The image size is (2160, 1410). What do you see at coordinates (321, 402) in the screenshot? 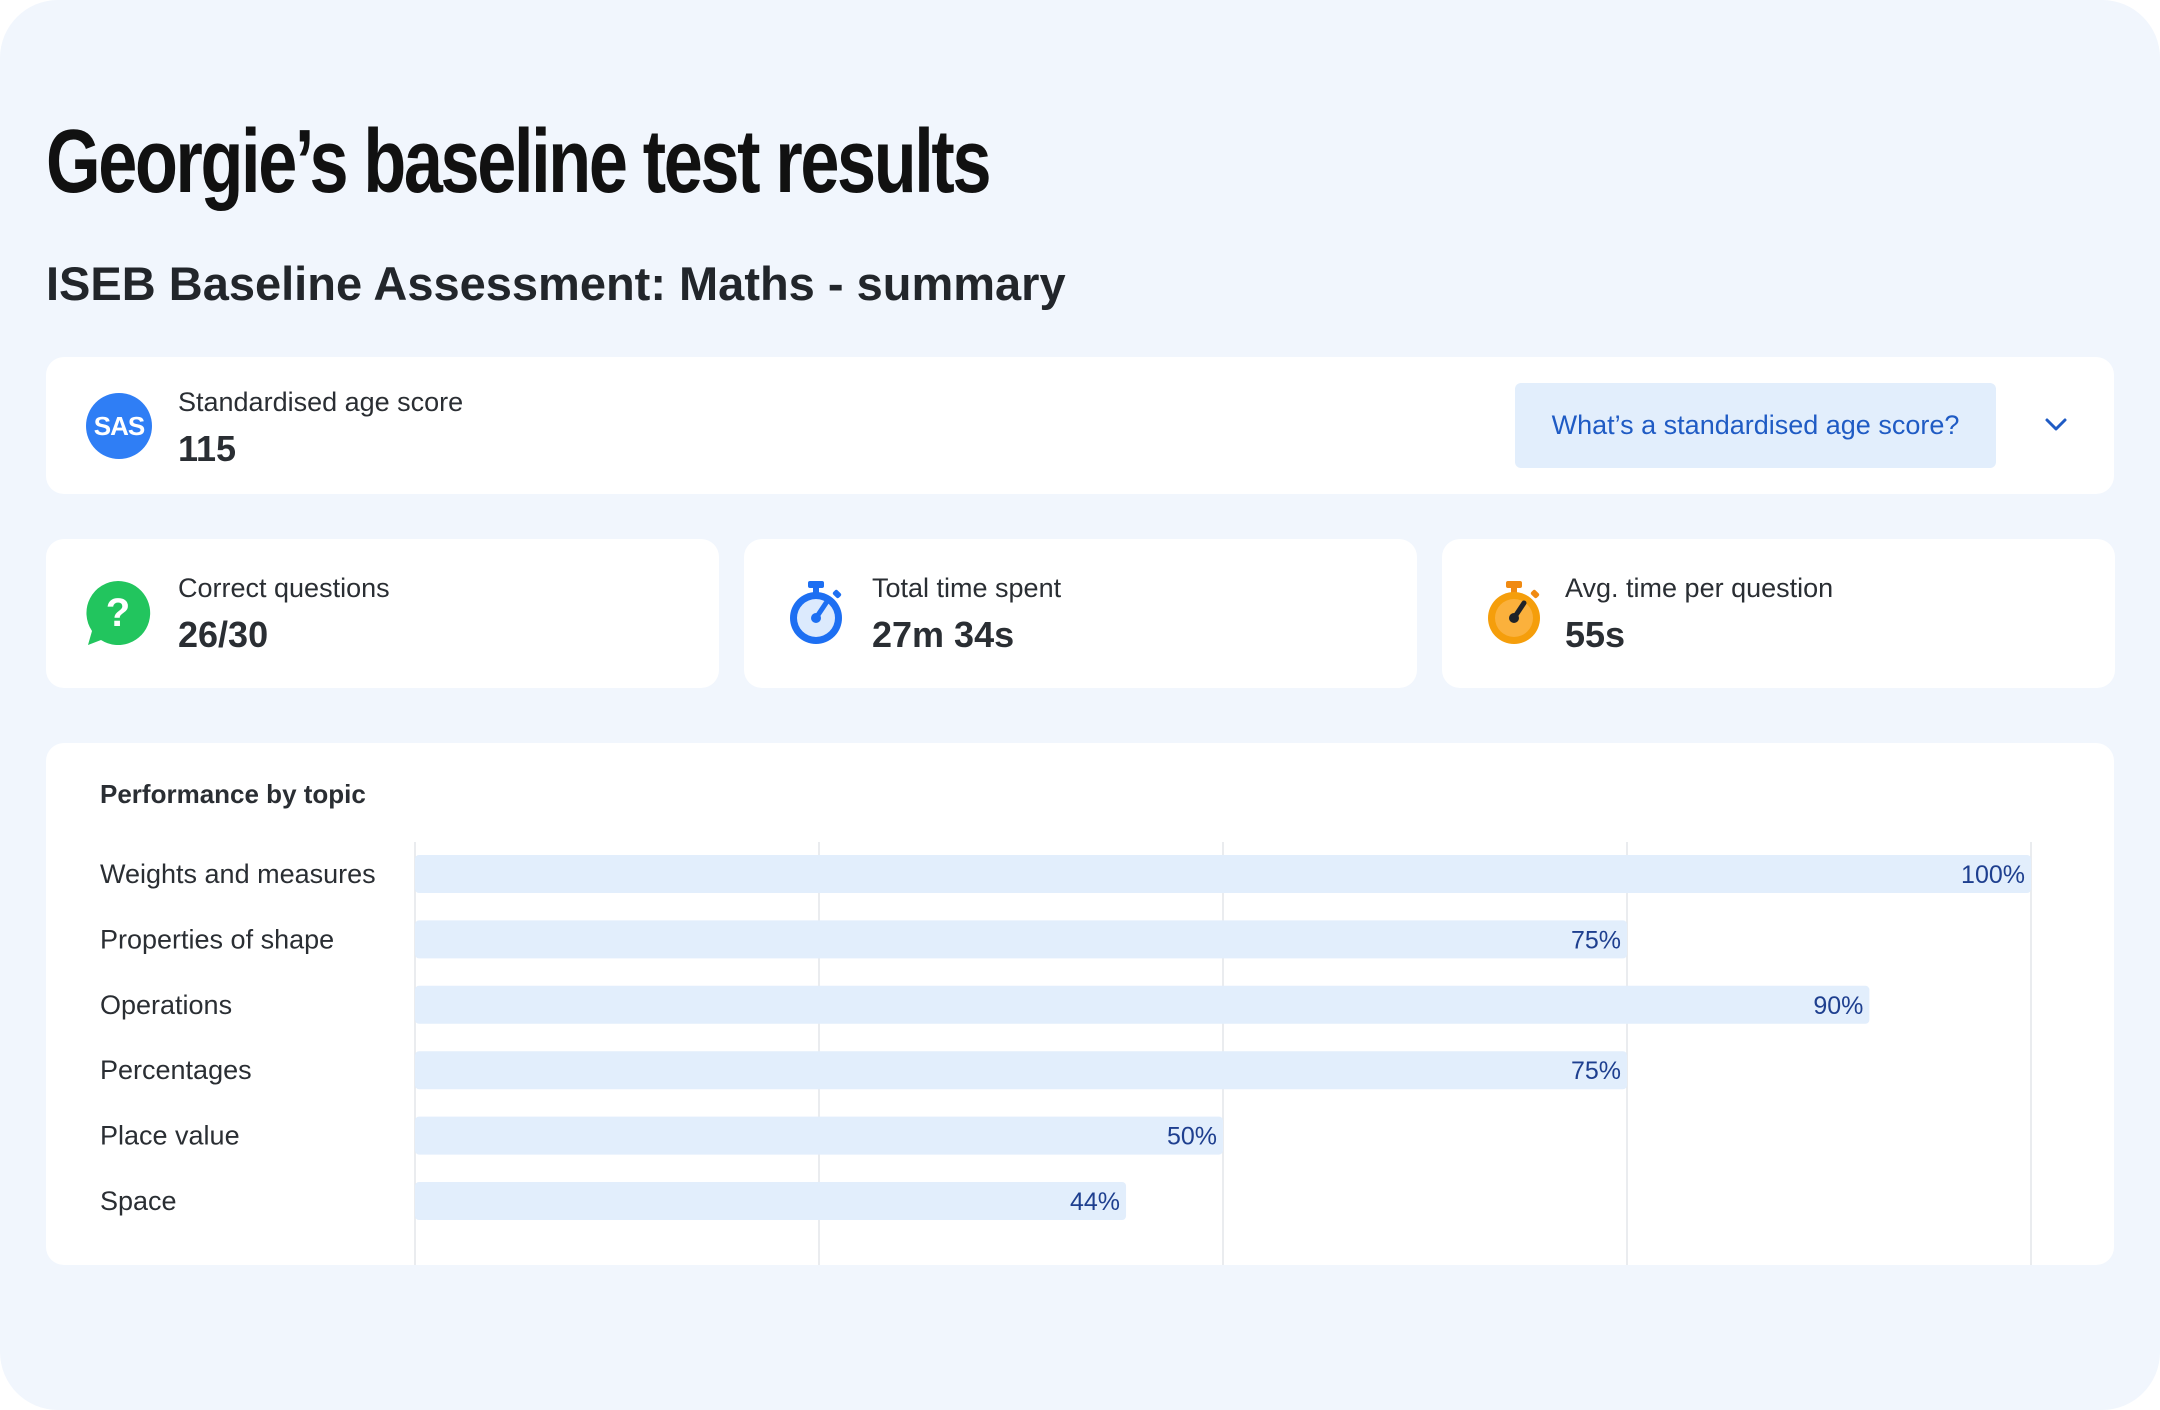
I see `sas-label: Standardised age score` at bounding box center [321, 402].